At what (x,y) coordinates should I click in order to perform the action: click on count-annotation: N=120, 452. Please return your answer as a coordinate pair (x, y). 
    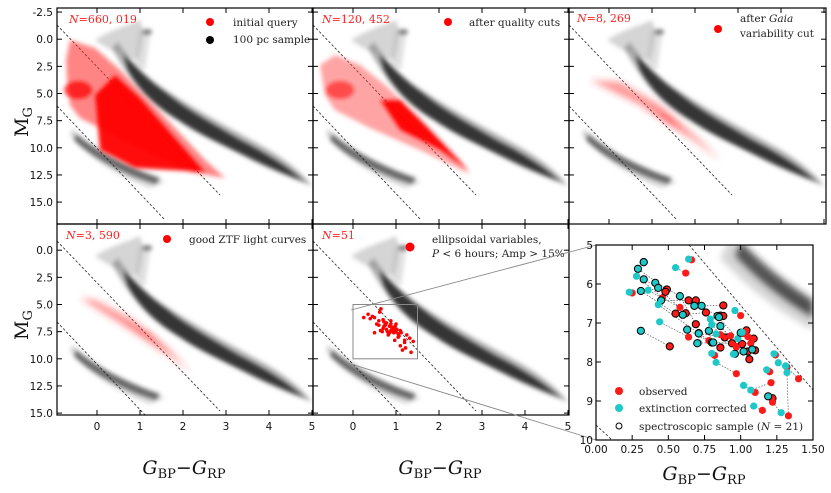
    Looking at the image, I should click on (355, 19).